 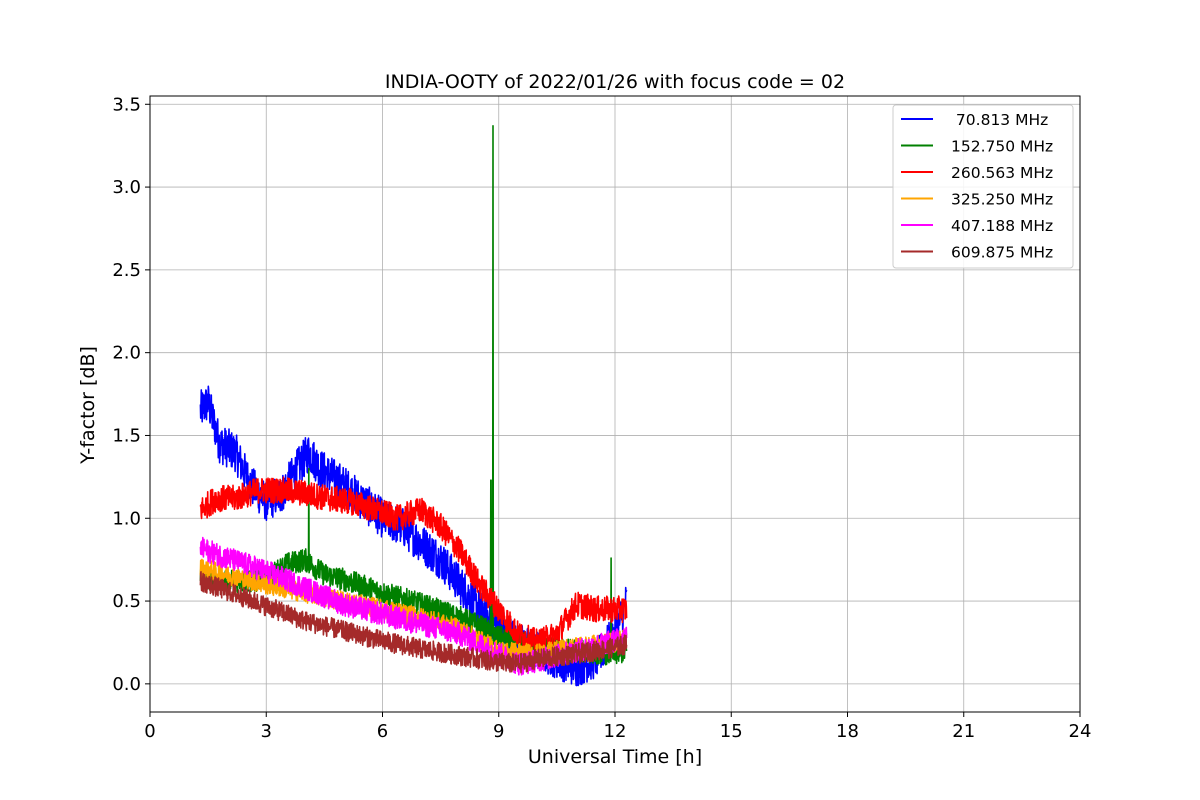 I want to click on x-axis-label: Universal Time [h], so click(x=615, y=757).